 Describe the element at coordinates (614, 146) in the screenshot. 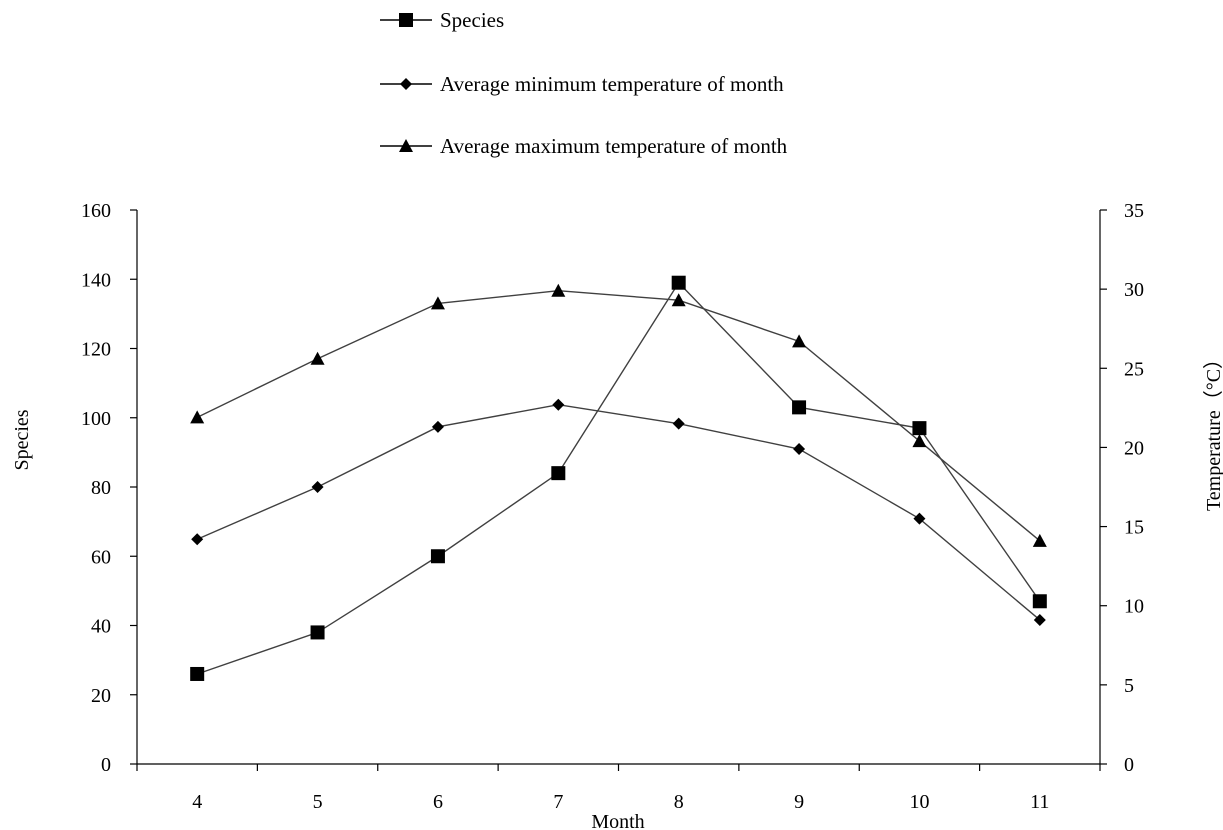

I see `legend-label: Average maximum temperature of month` at that location.